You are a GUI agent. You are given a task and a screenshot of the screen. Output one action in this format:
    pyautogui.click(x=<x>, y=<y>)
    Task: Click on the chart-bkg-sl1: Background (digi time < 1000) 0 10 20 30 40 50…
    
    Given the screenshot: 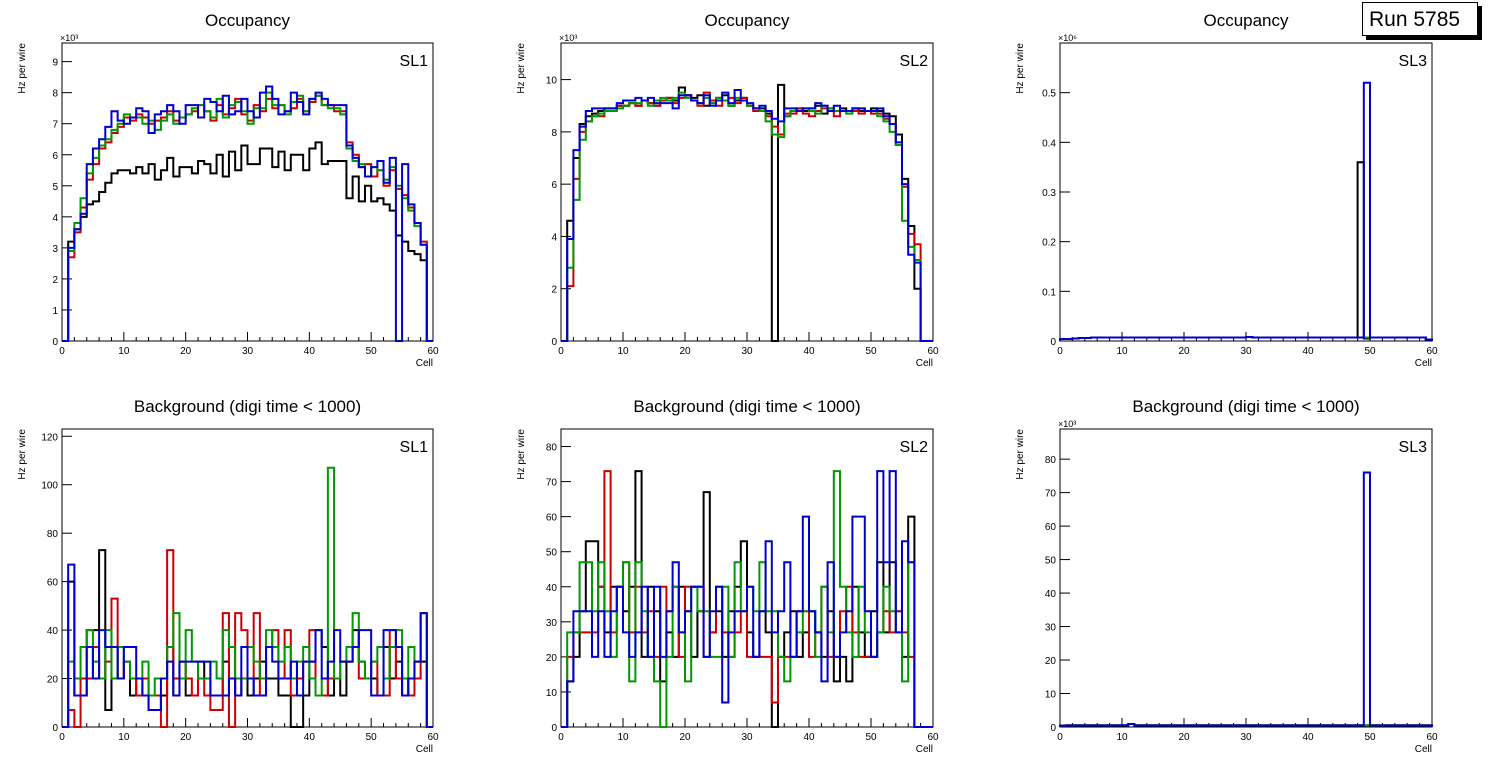 What is the action you would take?
    pyautogui.click(x=228, y=576)
    